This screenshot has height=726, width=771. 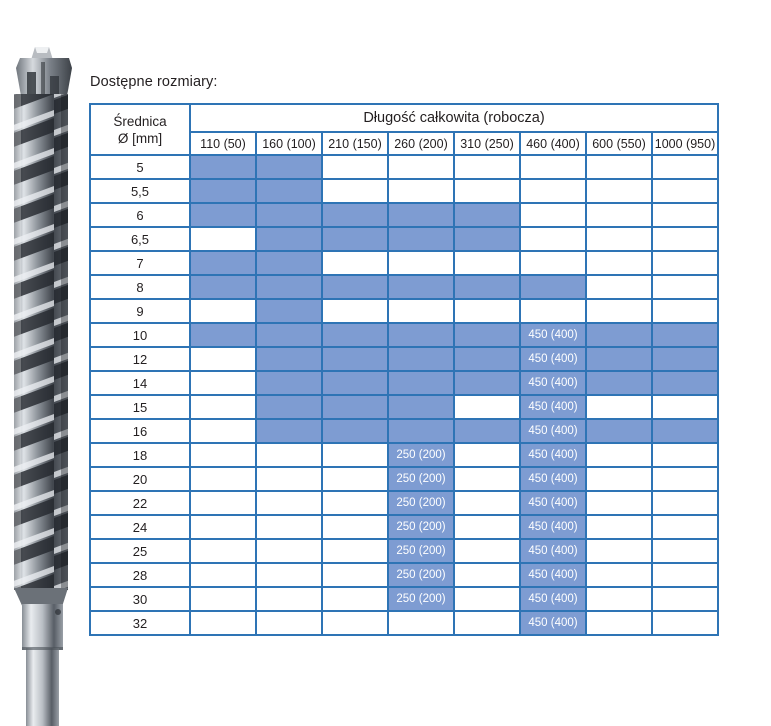 What do you see at coordinates (140, 575) in the screenshot?
I see `diameter-label: 28` at bounding box center [140, 575].